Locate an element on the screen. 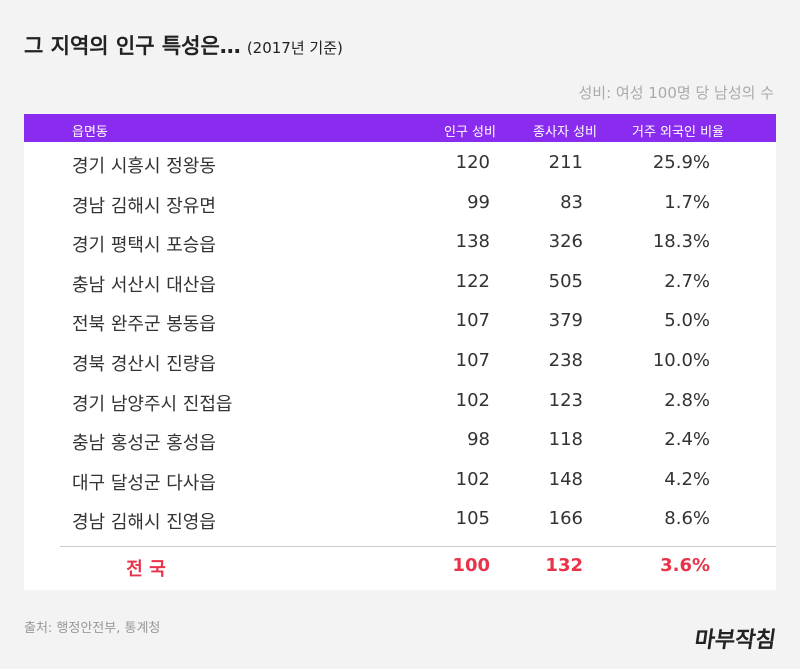  source: 출처: 행정안전부, 통계청 is located at coordinates (92, 628).